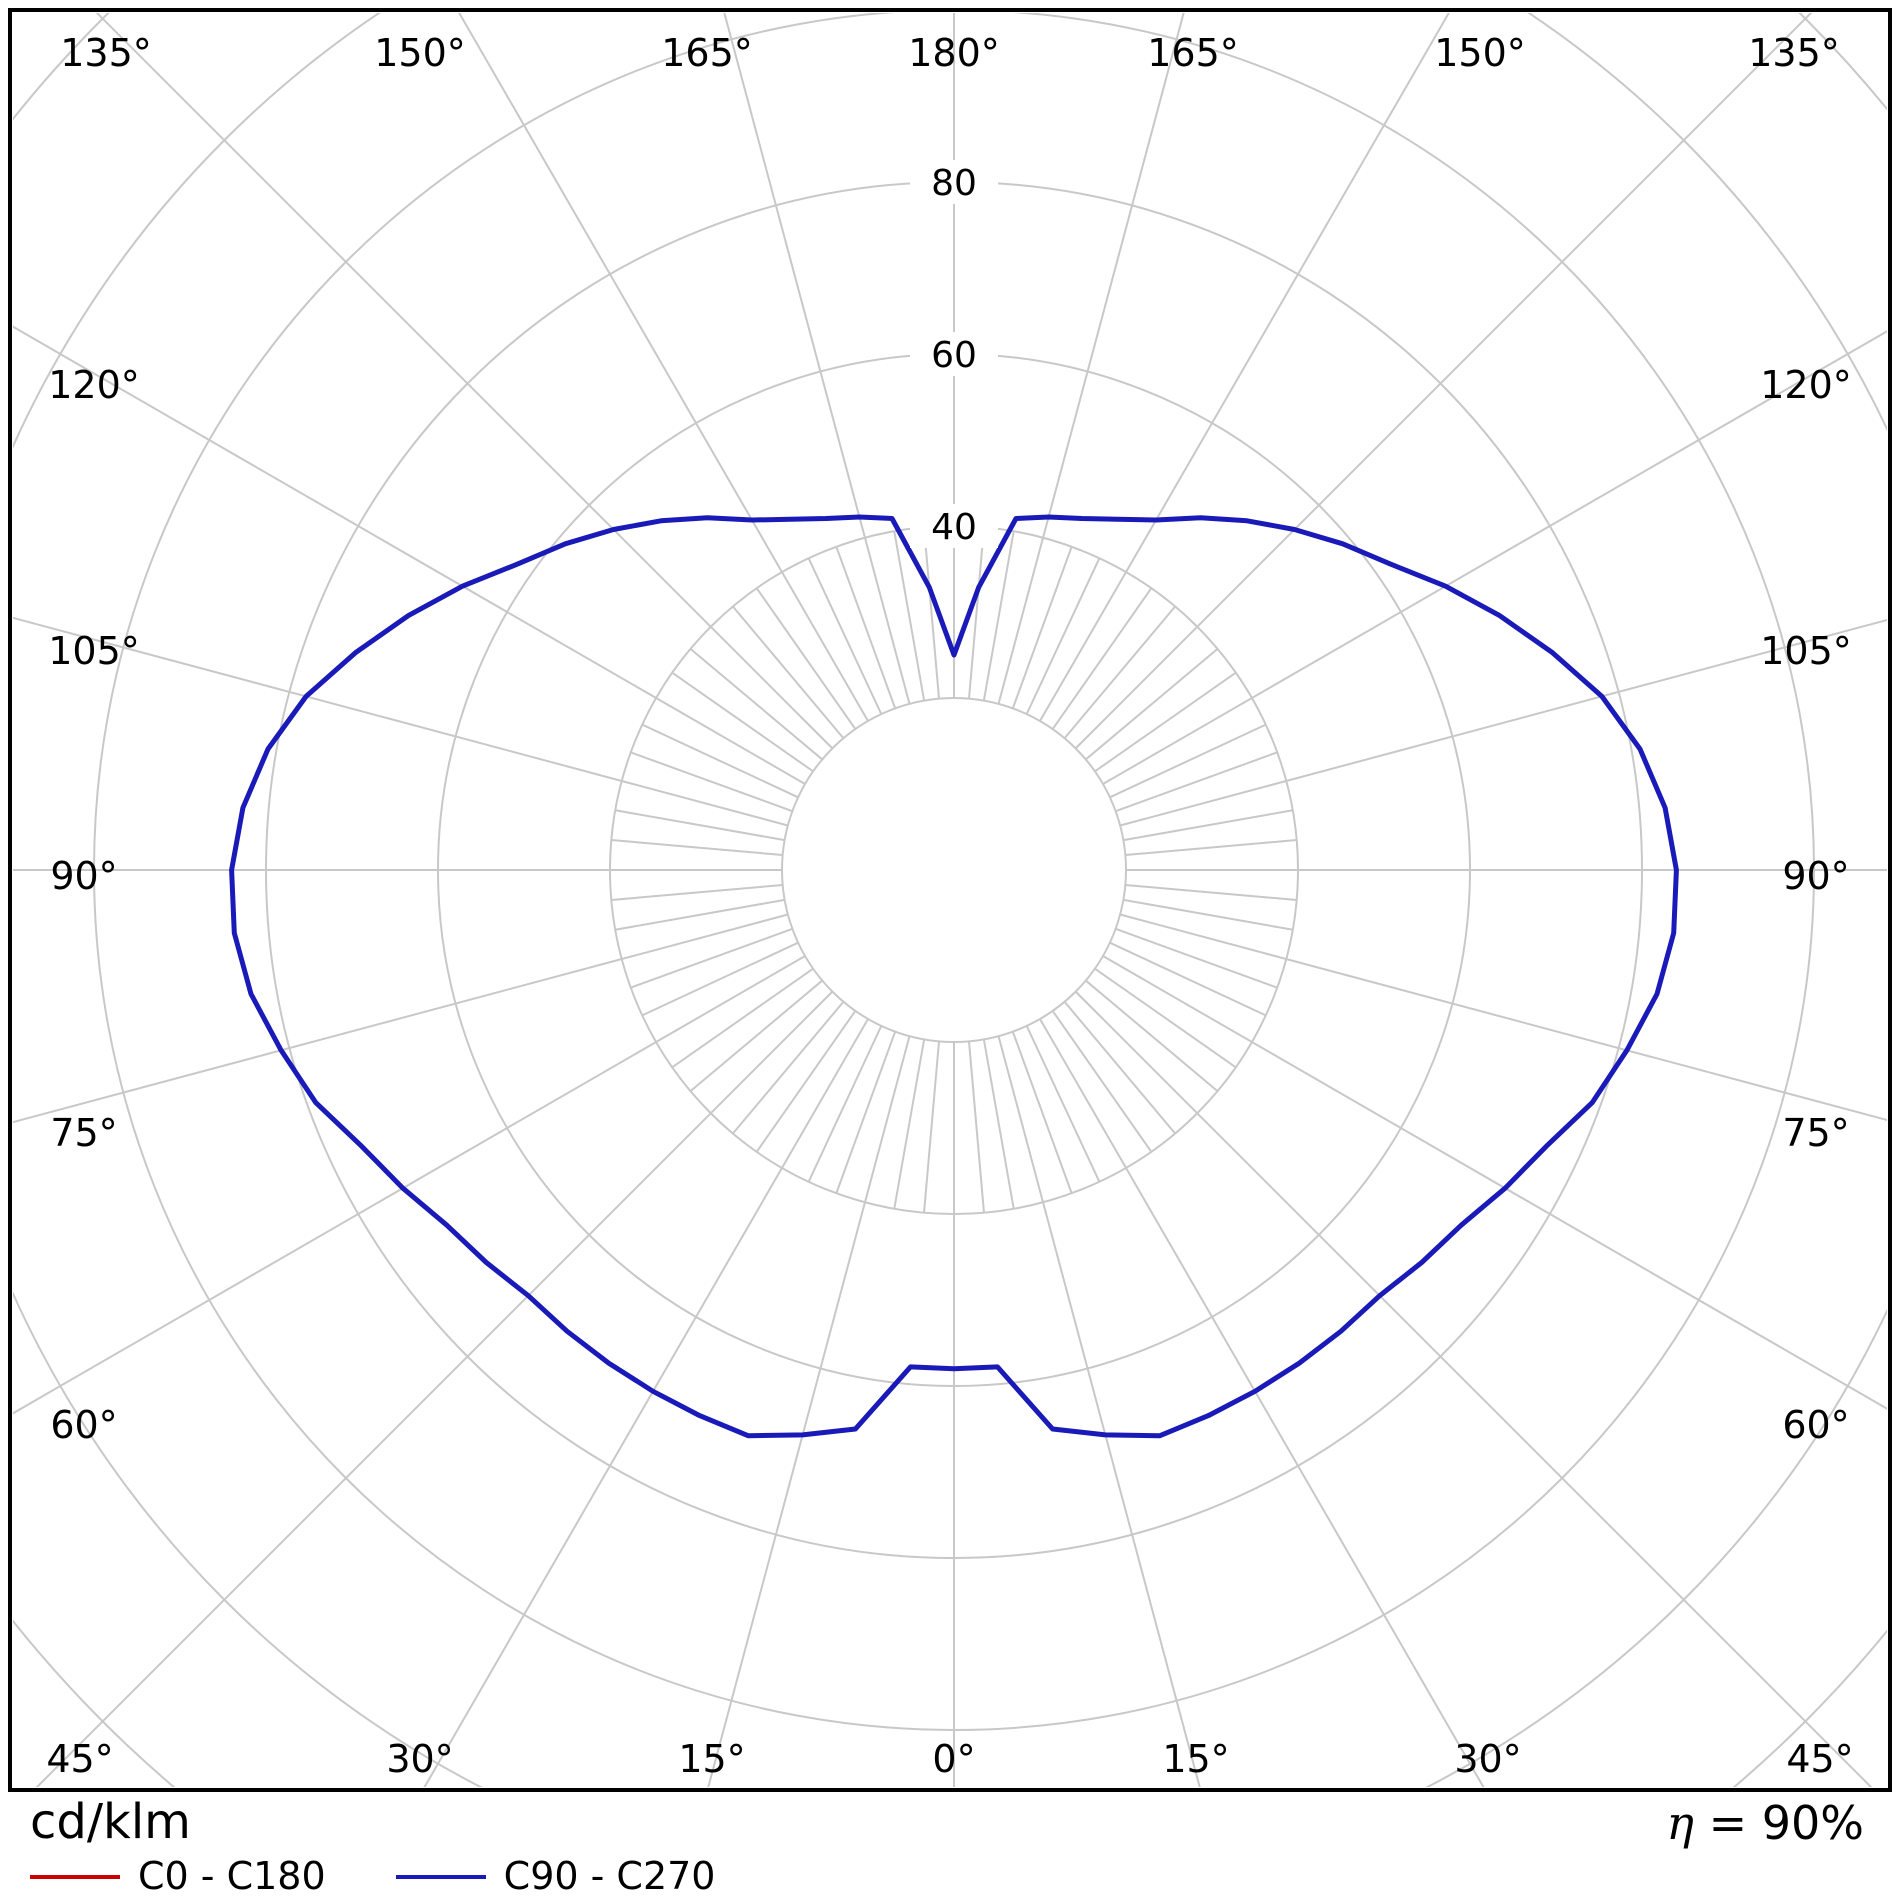 The image size is (1900, 1900). What do you see at coordinates (1794, 53) in the screenshot?
I see `angle-label-135: 135°` at bounding box center [1794, 53].